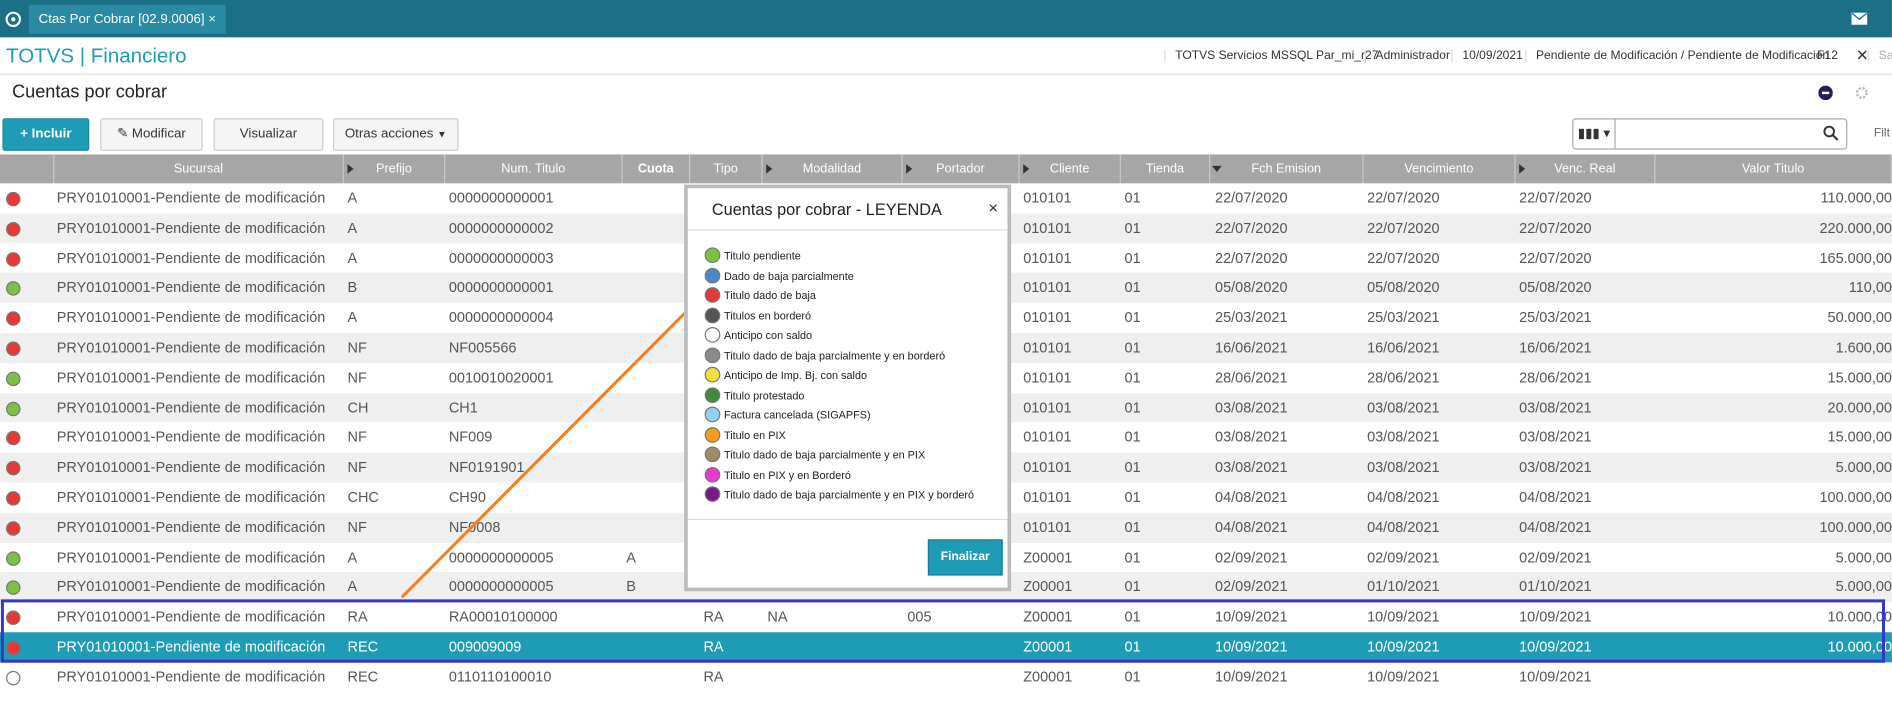  Describe the element at coordinates (1773, 169) in the screenshot. I see `column-header: Valor Titulo` at that location.